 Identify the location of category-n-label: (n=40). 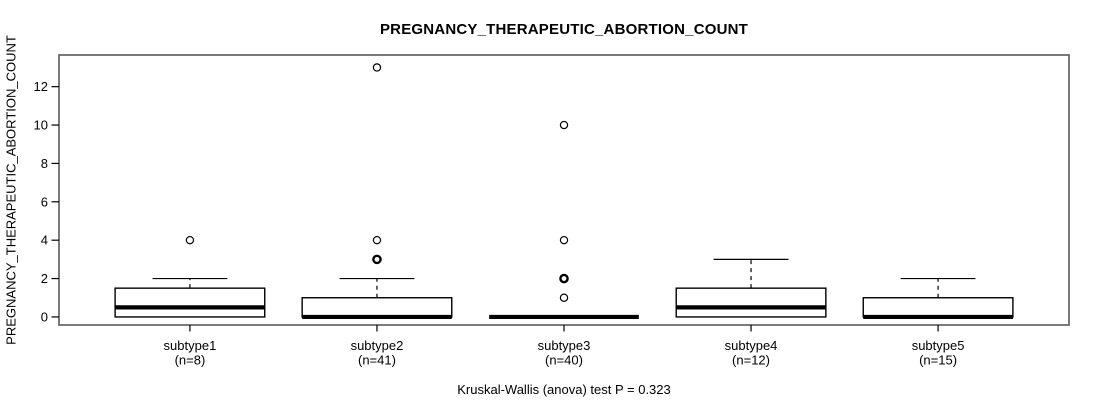
(564, 360).